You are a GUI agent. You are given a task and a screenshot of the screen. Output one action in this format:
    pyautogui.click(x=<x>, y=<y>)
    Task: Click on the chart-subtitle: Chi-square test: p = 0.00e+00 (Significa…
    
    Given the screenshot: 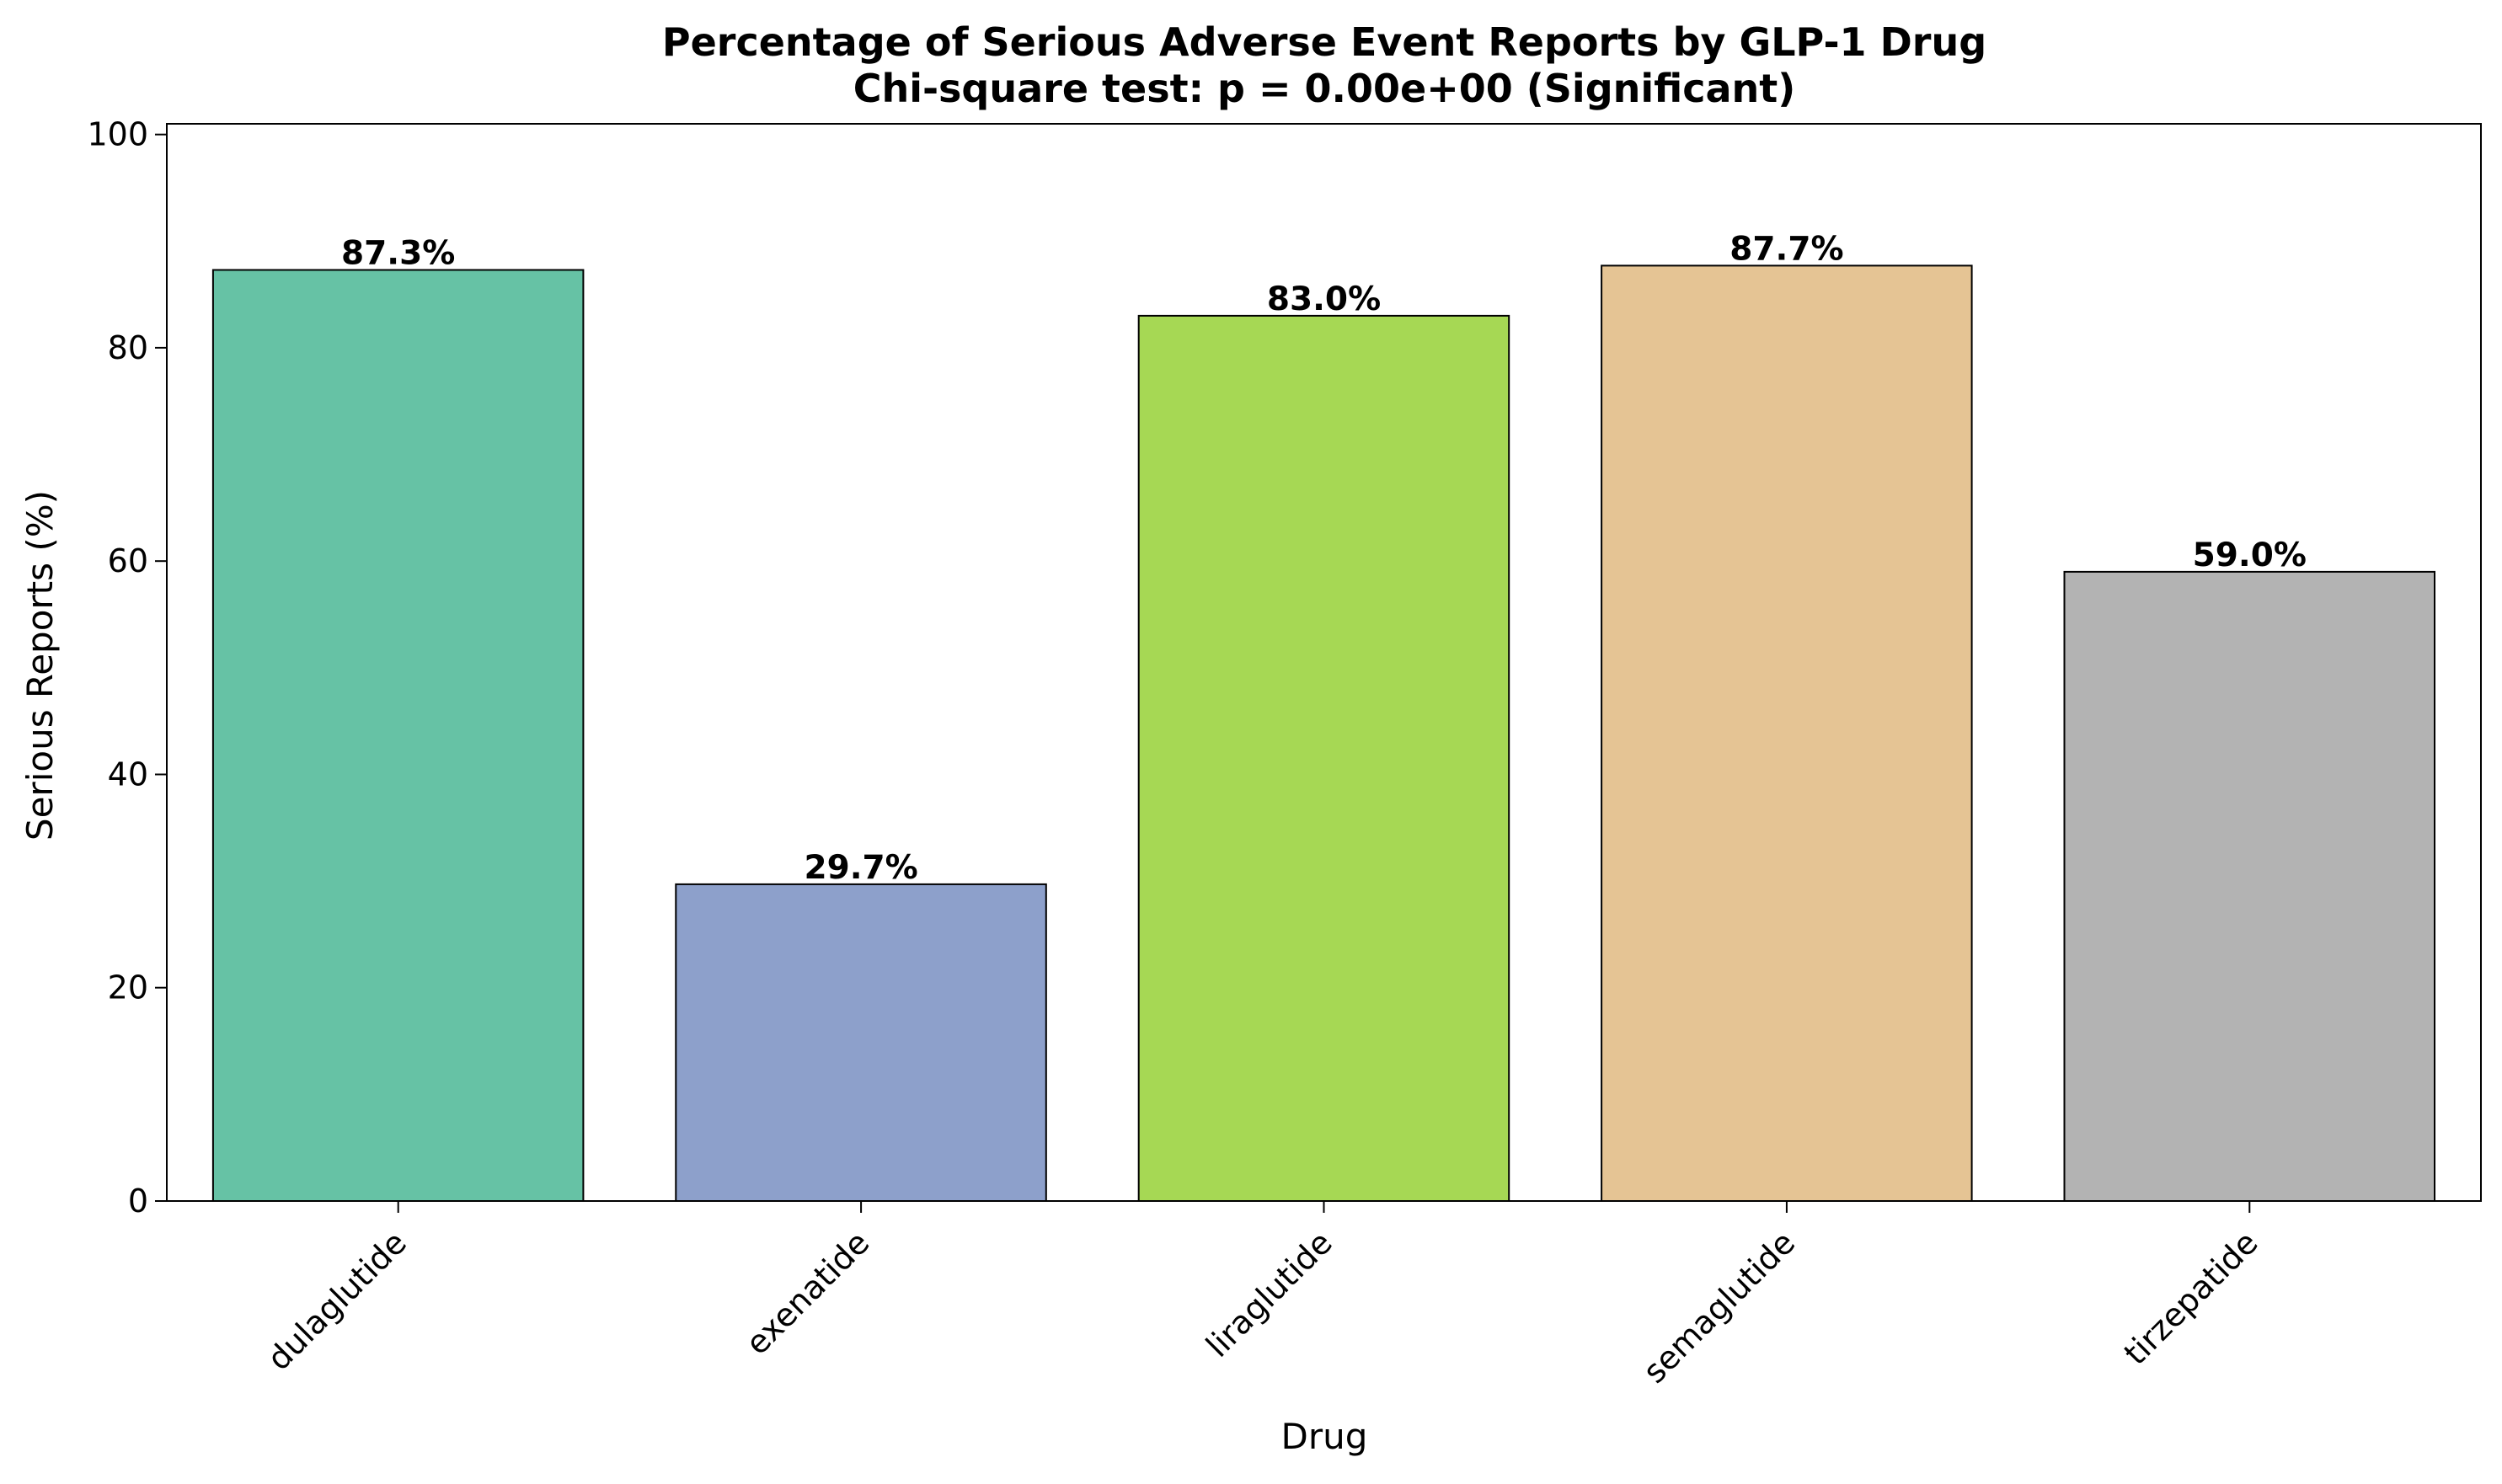 What is the action you would take?
    pyautogui.click(x=1324, y=89)
    